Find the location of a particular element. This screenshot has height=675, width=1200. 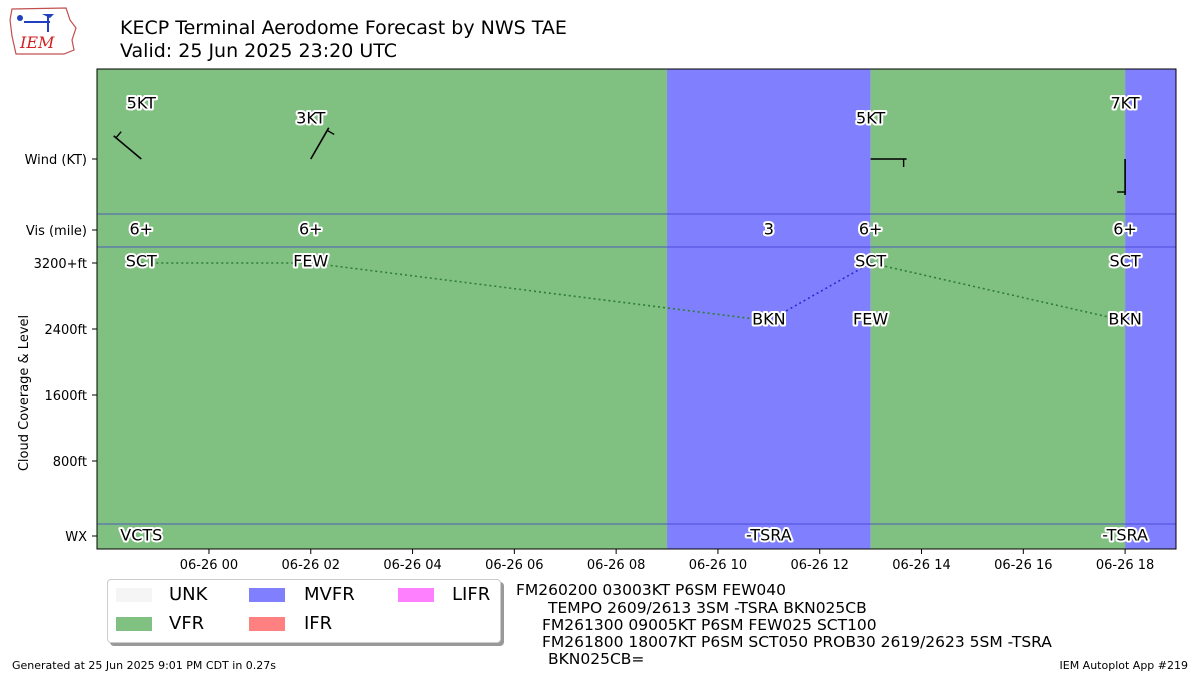

weather-label: VCTS is located at coordinates (141, 535).